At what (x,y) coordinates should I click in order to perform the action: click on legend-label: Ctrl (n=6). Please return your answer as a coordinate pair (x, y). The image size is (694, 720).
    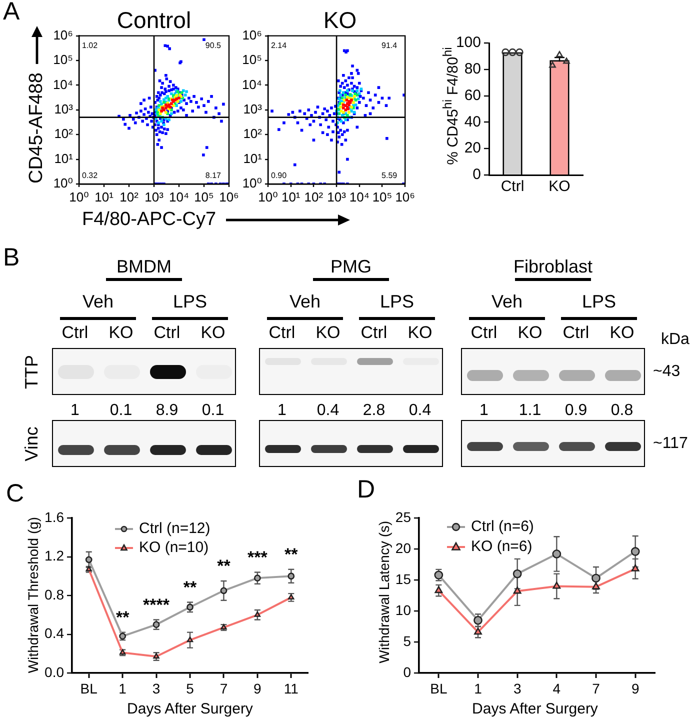
    Looking at the image, I should click on (502, 527).